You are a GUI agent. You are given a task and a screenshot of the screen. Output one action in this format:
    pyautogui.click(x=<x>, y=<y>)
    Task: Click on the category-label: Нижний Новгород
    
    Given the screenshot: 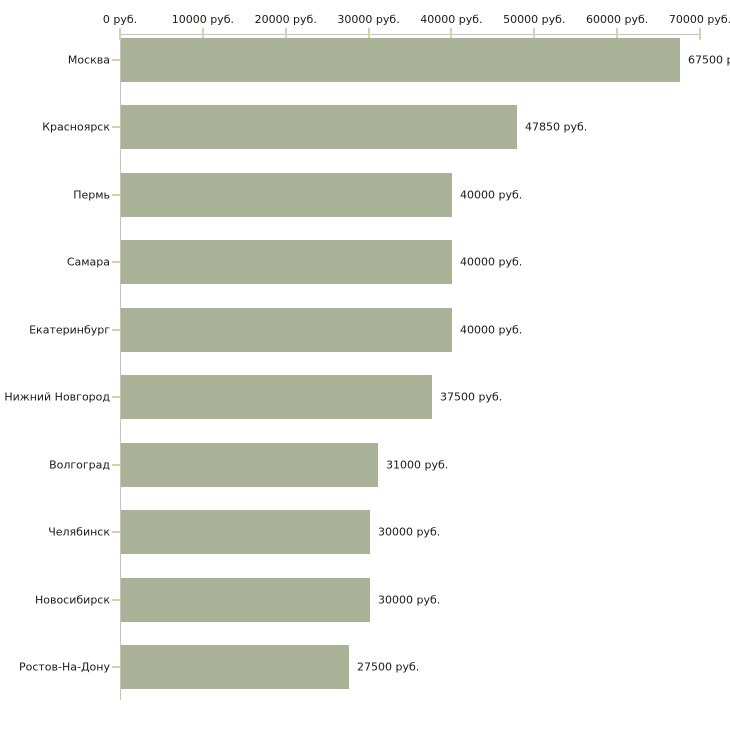 What is the action you would take?
    pyautogui.click(x=57, y=397)
    